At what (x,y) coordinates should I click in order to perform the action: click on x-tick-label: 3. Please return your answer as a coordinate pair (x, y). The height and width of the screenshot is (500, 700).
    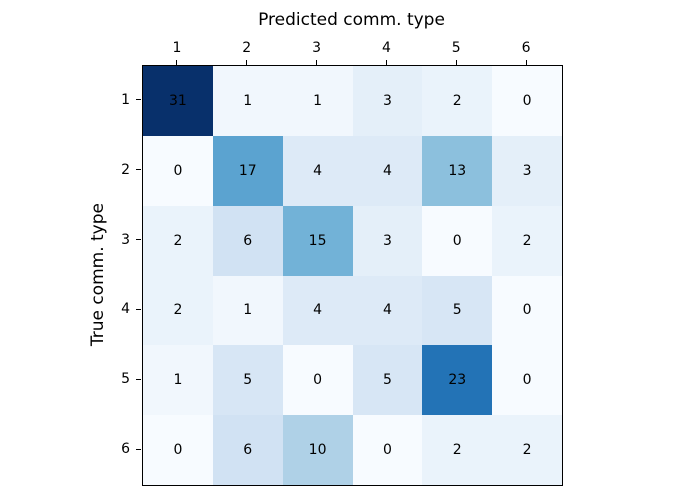
    Looking at the image, I should click on (317, 48).